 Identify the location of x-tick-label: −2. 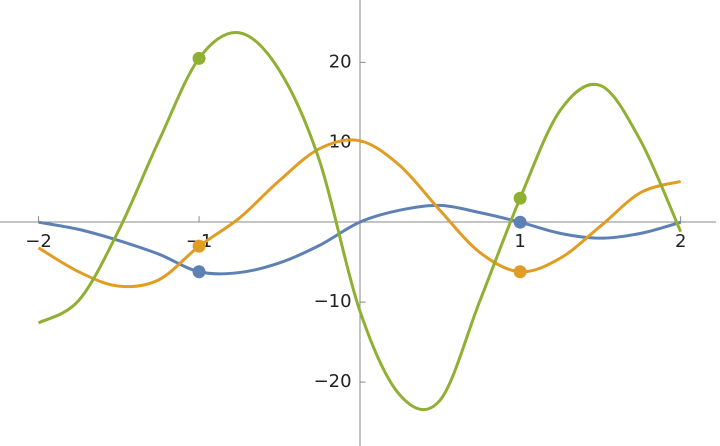
(38, 241).